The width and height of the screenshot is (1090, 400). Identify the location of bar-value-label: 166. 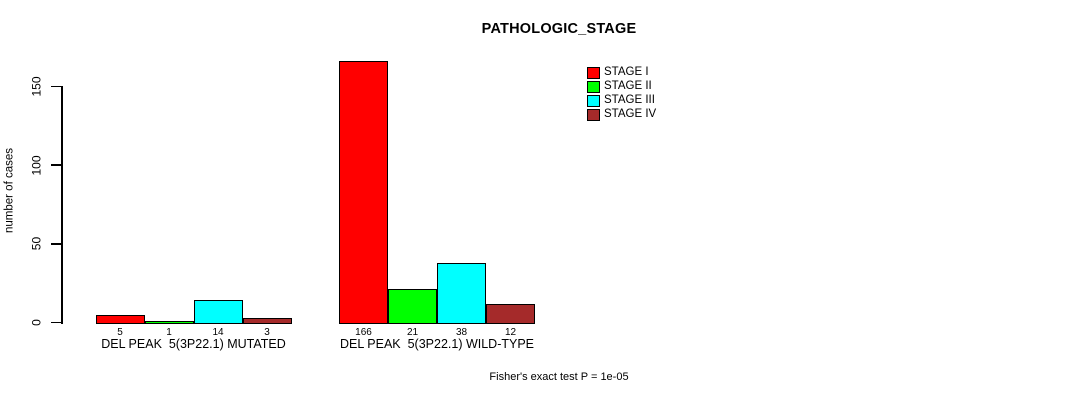
(363, 332).